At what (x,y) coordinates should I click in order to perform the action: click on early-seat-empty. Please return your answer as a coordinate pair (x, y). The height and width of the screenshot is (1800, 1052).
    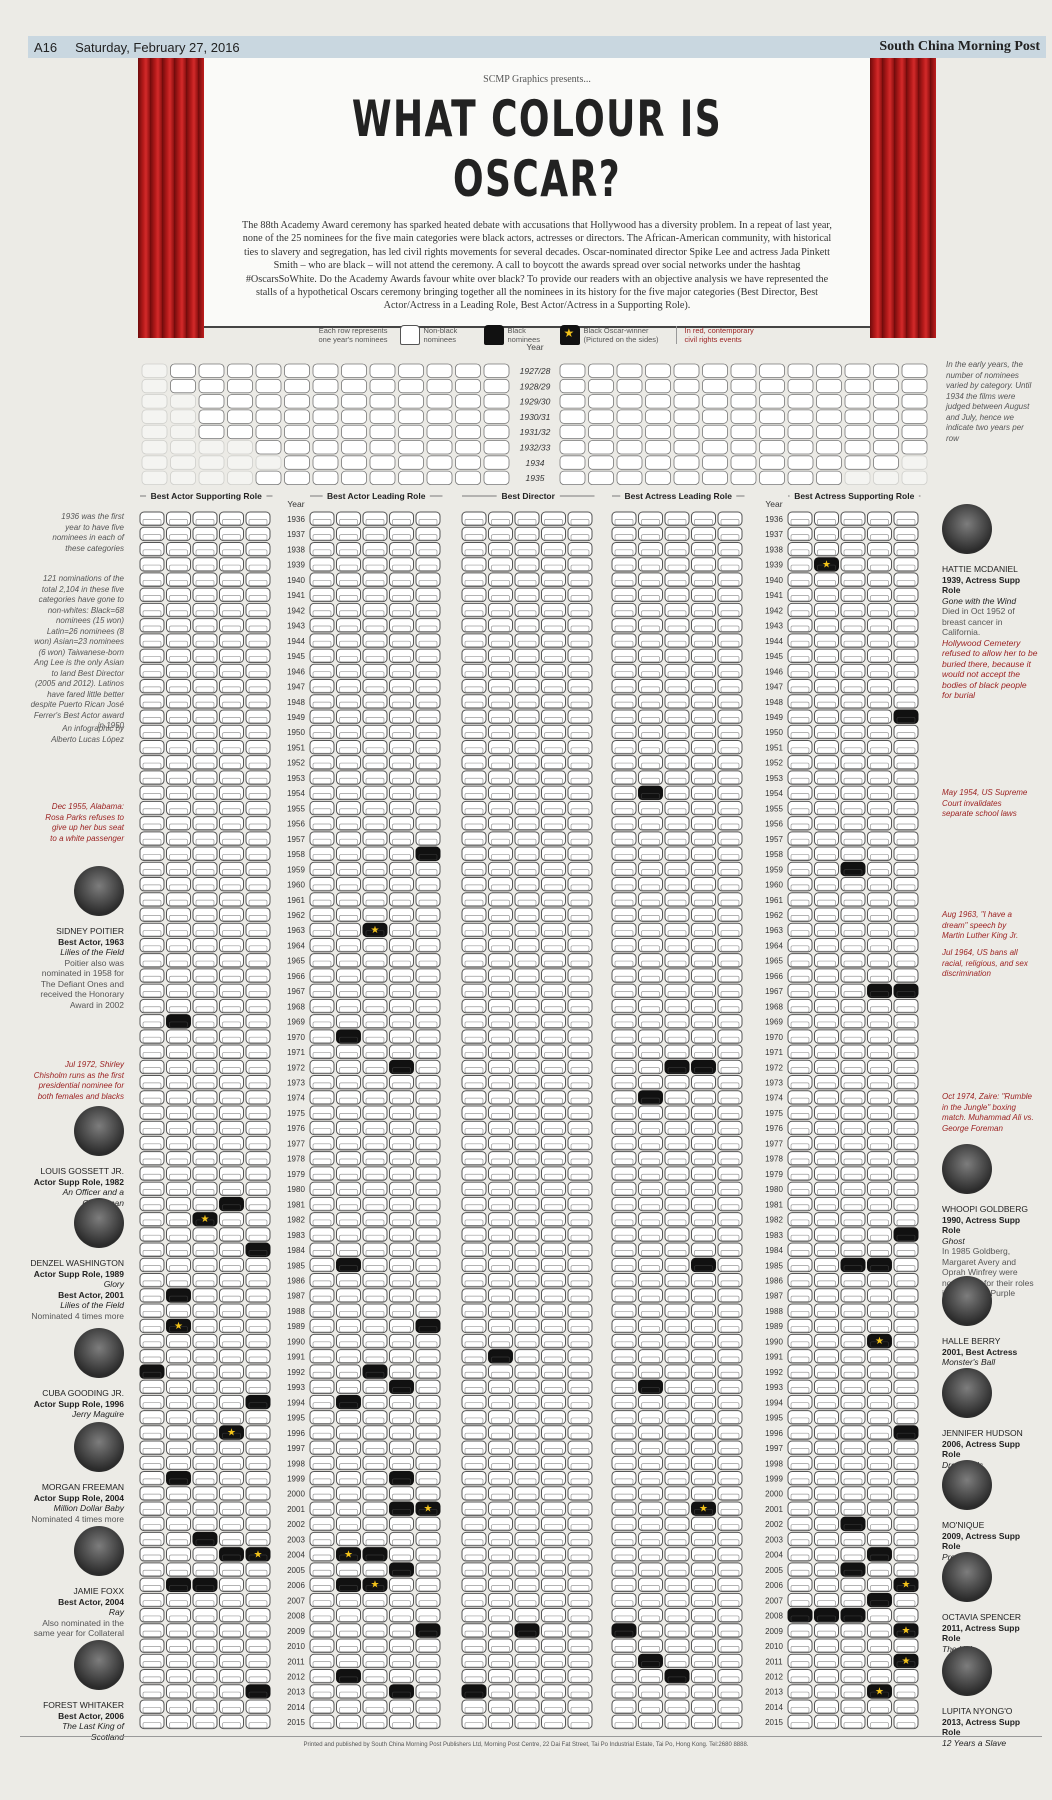
    Looking at the image, I should click on (268, 462).